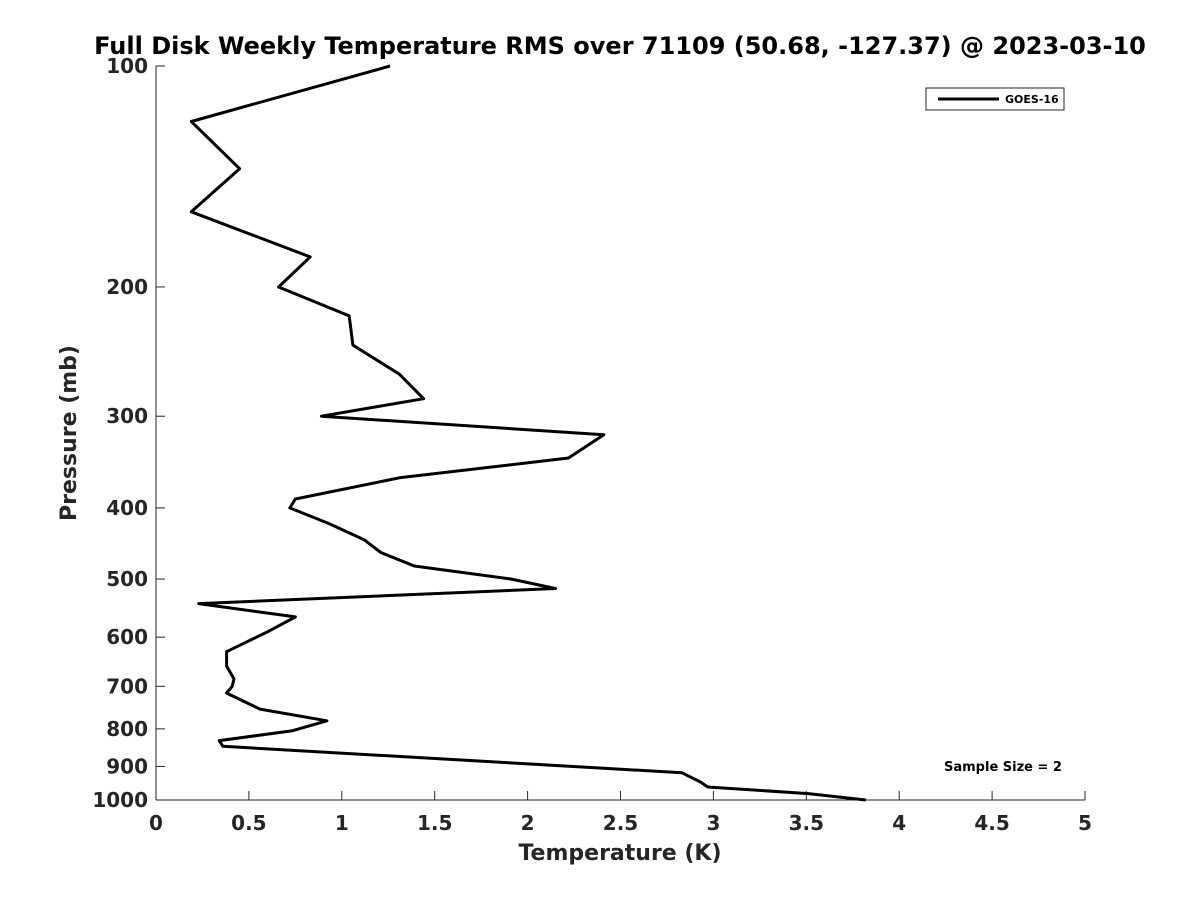 The width and height of the screenshot is (1200, 900). Describe the element at coordinates (1003, 767) in the screenshot. I see `sample-size-annotation: Sample Size = 2` at that location.